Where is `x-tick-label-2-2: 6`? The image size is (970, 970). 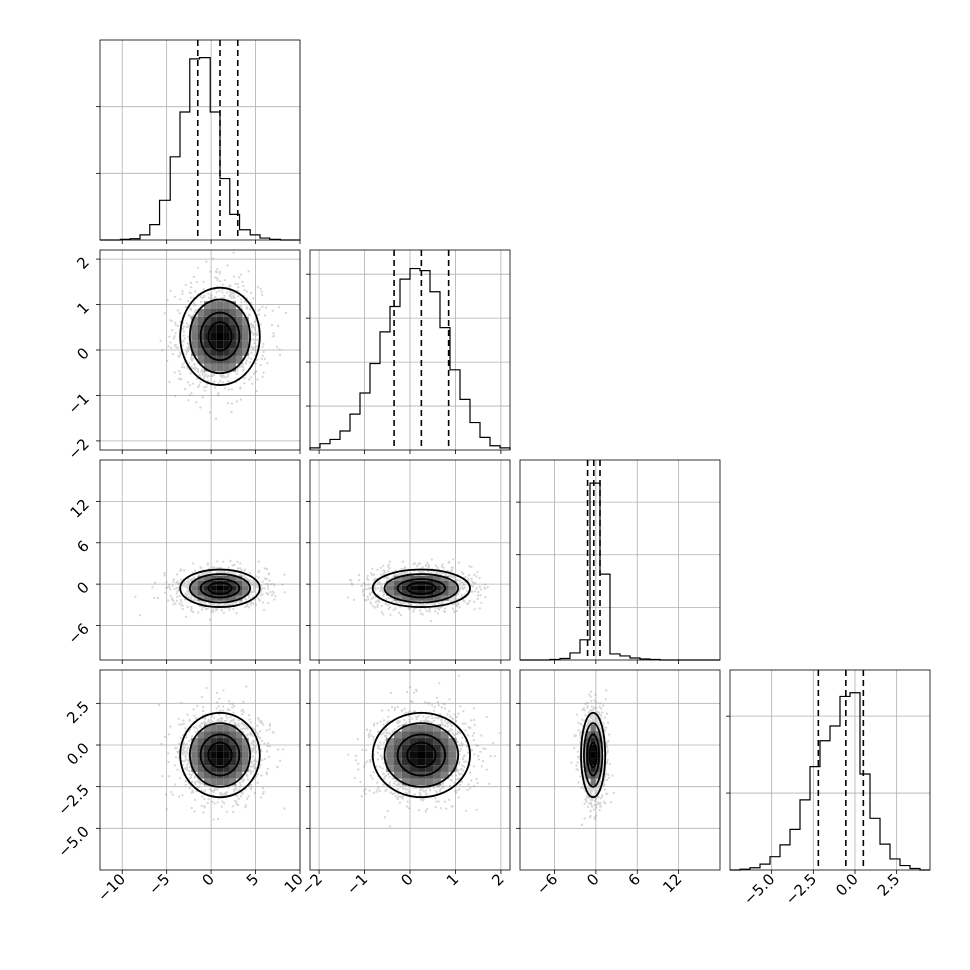
x-tick-label-2-2: 6 is located at coordinates (634, 879).